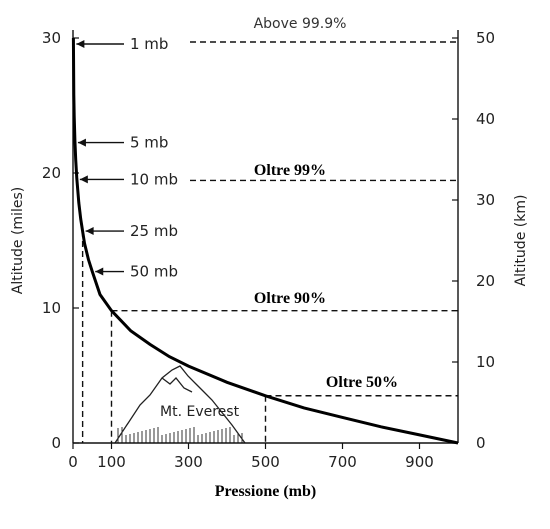 This screenshot has width=550, height=529. I want to click on x-tick-label: 0, so click(73, 462).